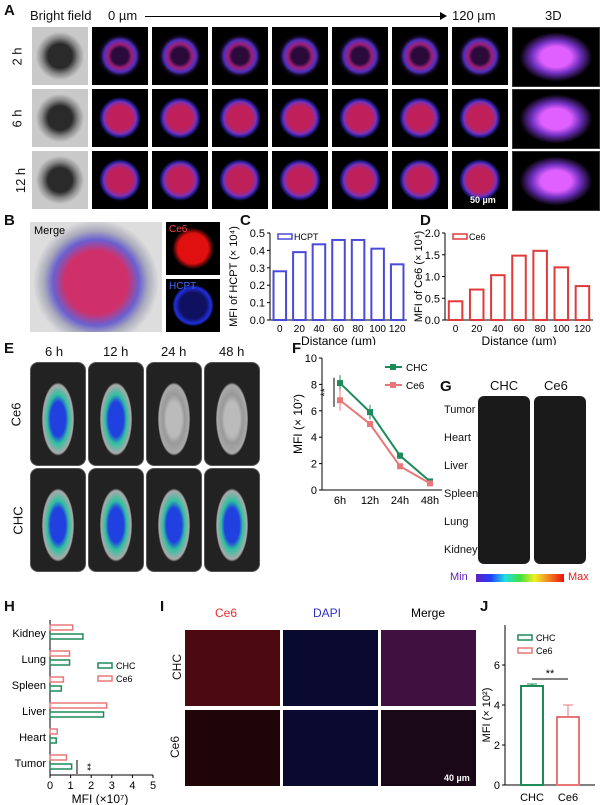  What do you see at coordinates (183, 286) in the screenshot?
I see `hcpt-label: HCPT` at bounding box center [183, 286].